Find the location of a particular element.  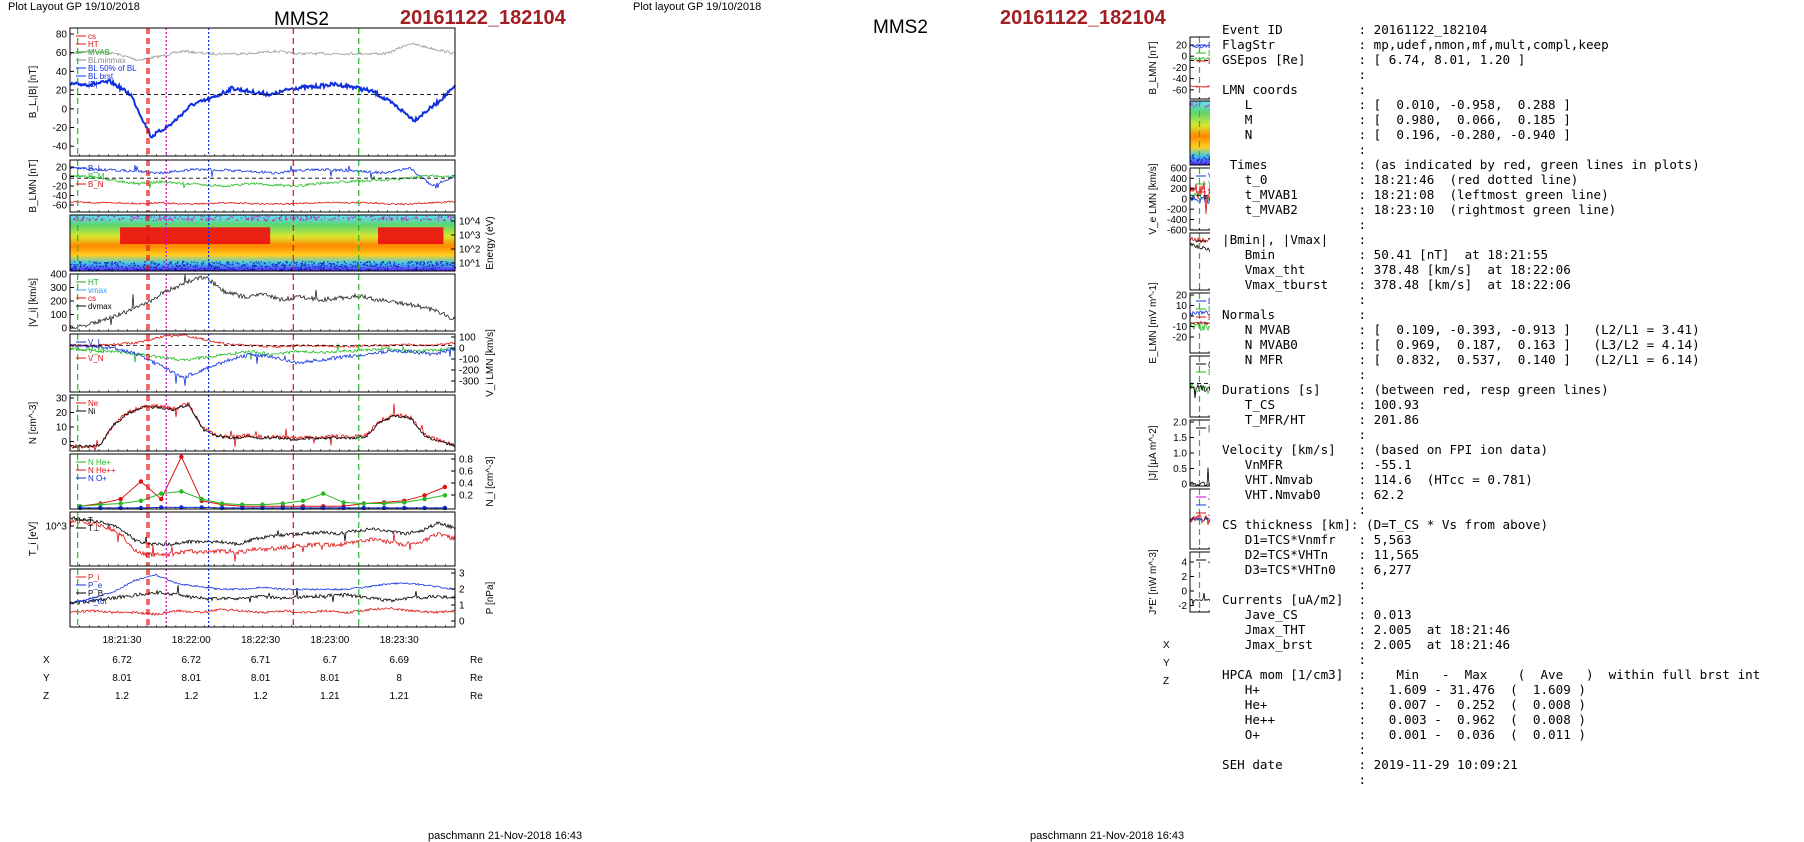

info-line: T_MFR/HT : 201.86 is located at coordinates (1321, 419).